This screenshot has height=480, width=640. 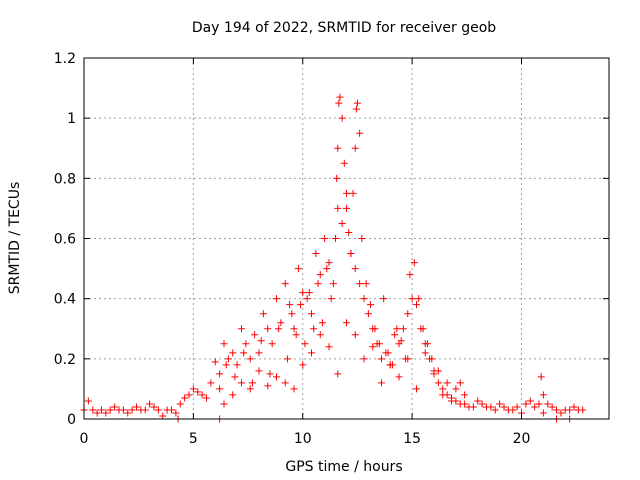 What do you see at coordinates (343, 467) in the screenshot?
I see `x-axis-label: GPS time / hours` at bounding box center [343, 467].